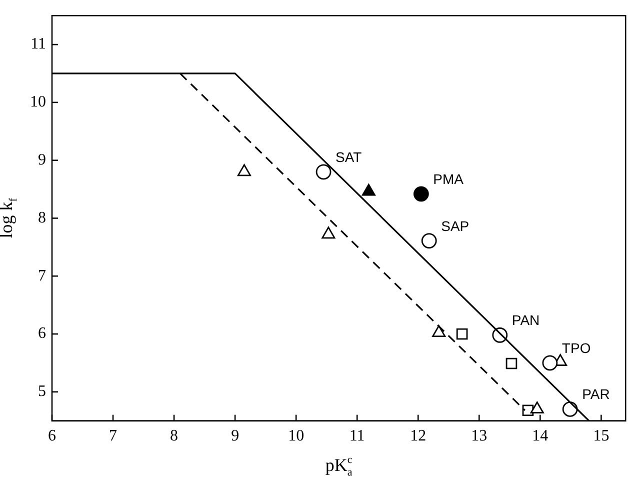 This screenshot has height=488, width=634. I want to click on x-tick-label: 13, so click(479, 436).